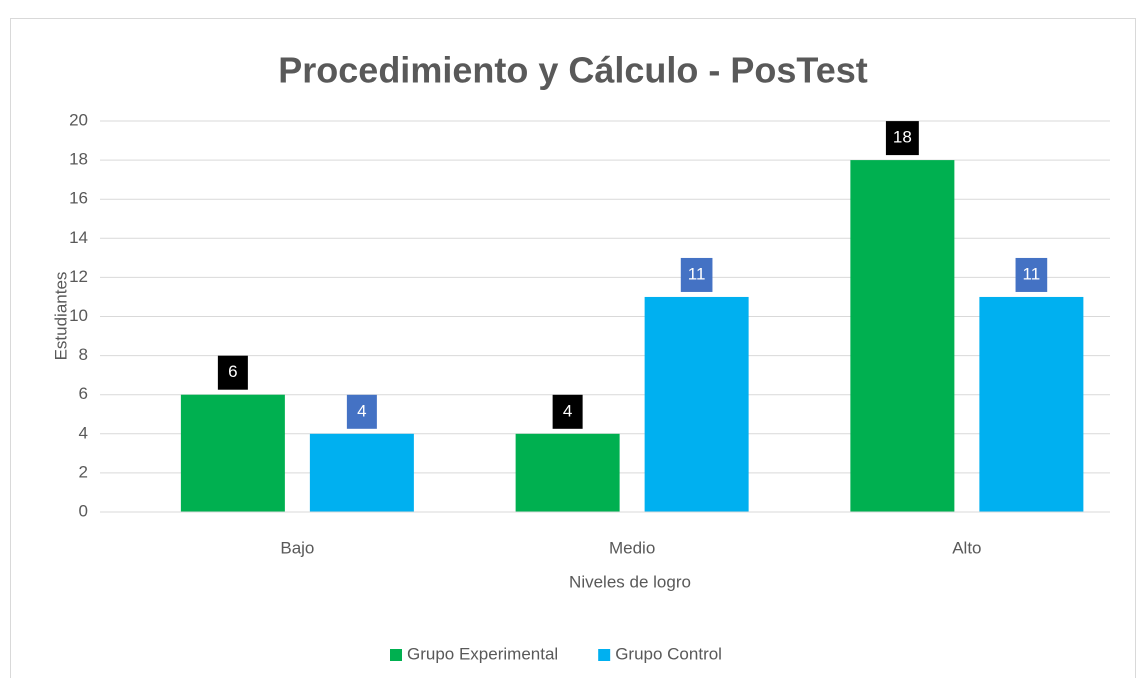 The width and height of the screenshot is (1146, 678). What do you see at coordinates (632, 547) in the screenshot?
I see `x-tick-label: Medio` at bounding box center [632, 547].